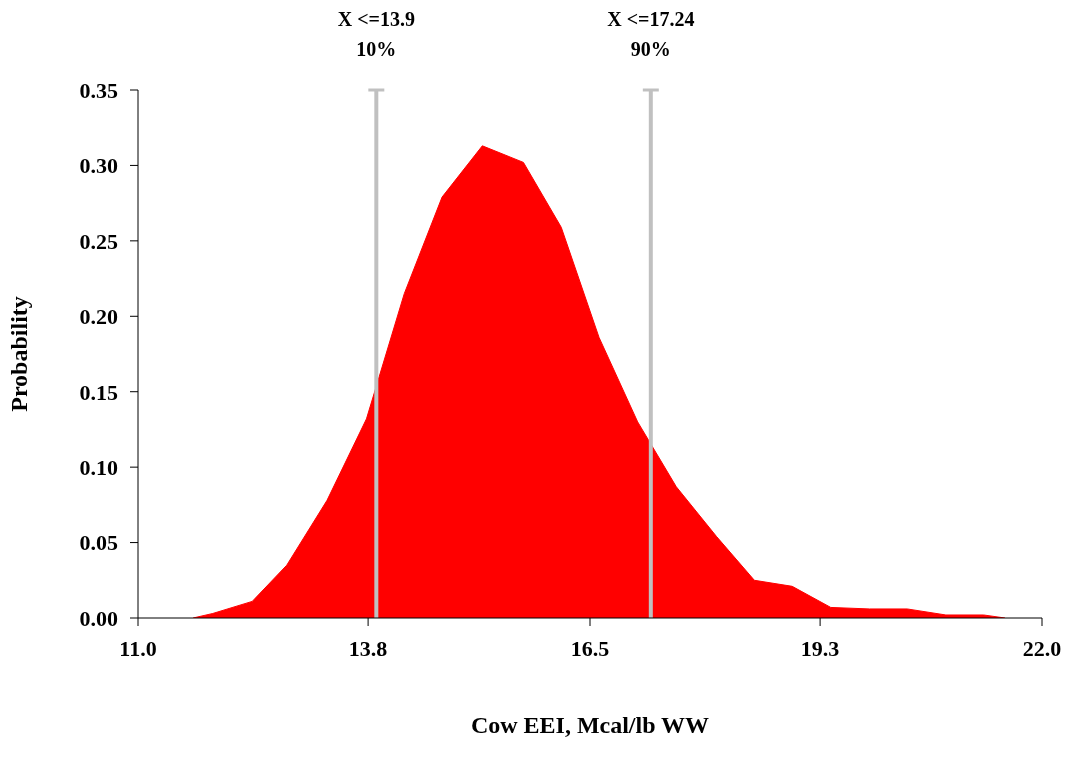 The width and height of the screenshot is (1080, 758). I want to click on y-tick-label: 0.15, so click(98, 392).